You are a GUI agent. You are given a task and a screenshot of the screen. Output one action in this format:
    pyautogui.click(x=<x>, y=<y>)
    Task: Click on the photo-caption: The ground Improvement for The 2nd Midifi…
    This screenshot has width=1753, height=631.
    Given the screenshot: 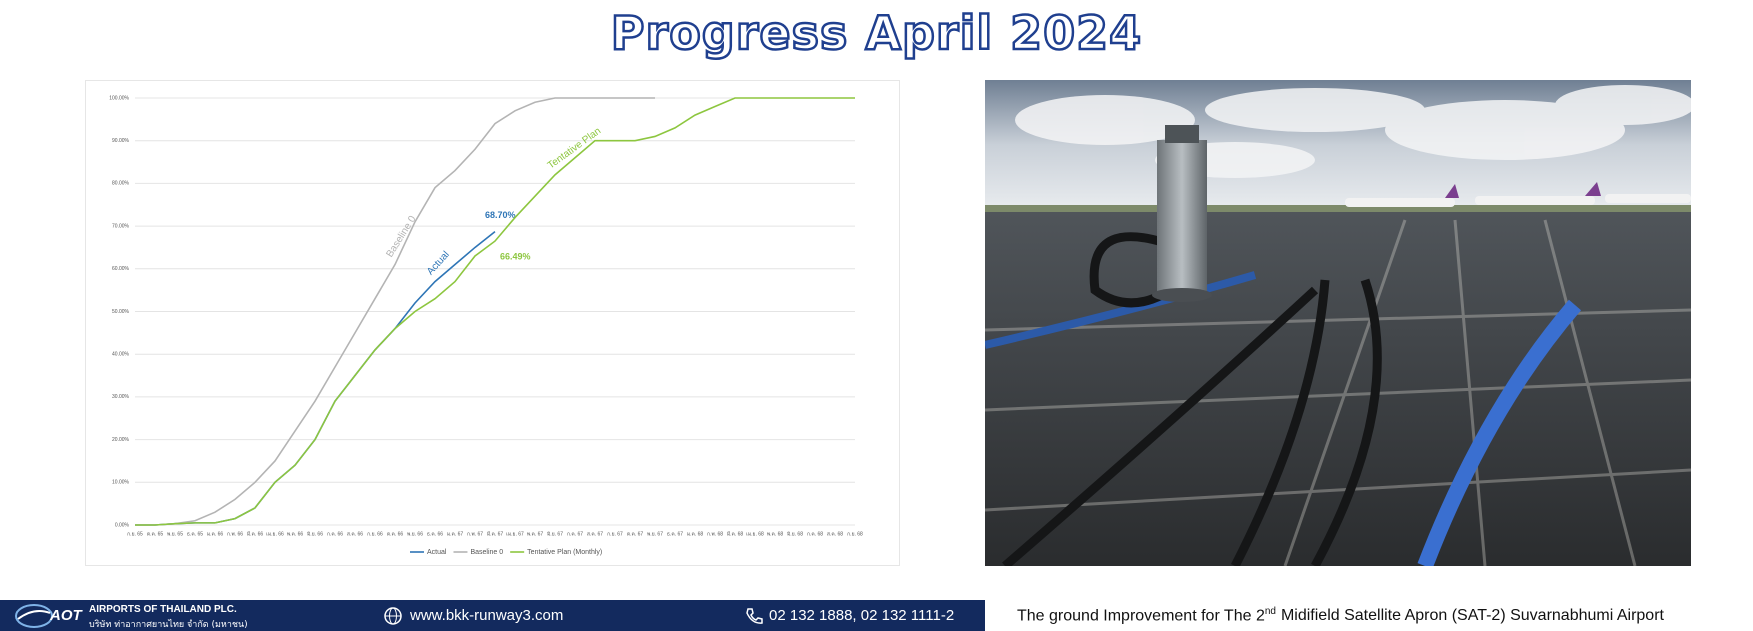 What is the action you would take?
    pyautogui.click(x=1340, y=615)
    